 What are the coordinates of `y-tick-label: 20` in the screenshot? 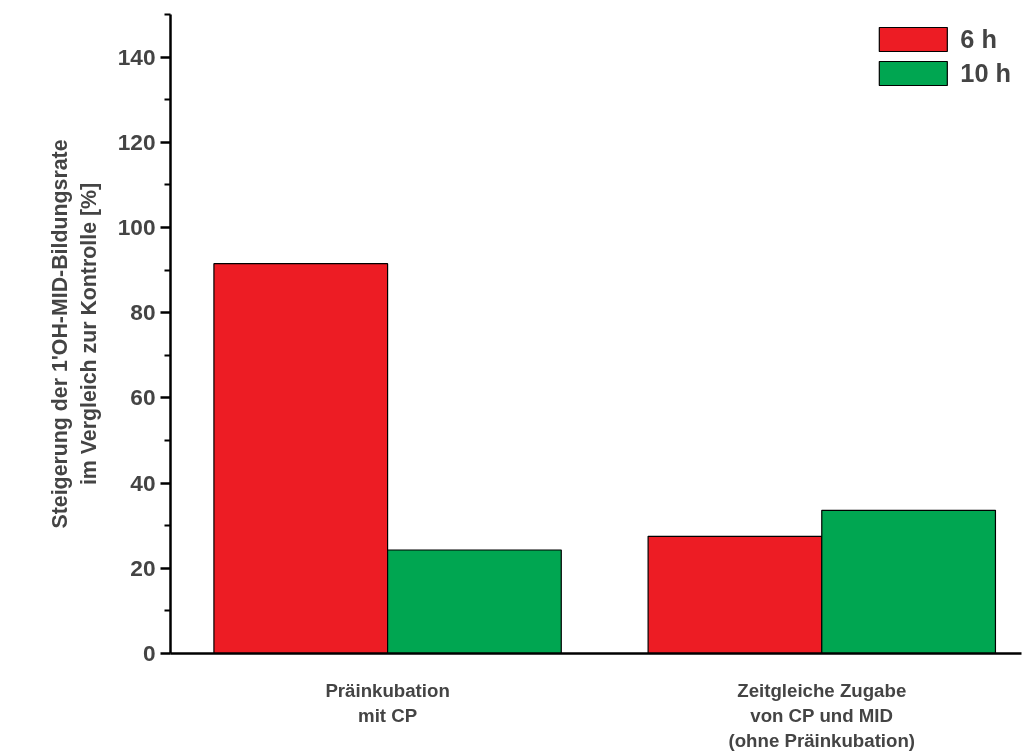 It's located at (143, 567).